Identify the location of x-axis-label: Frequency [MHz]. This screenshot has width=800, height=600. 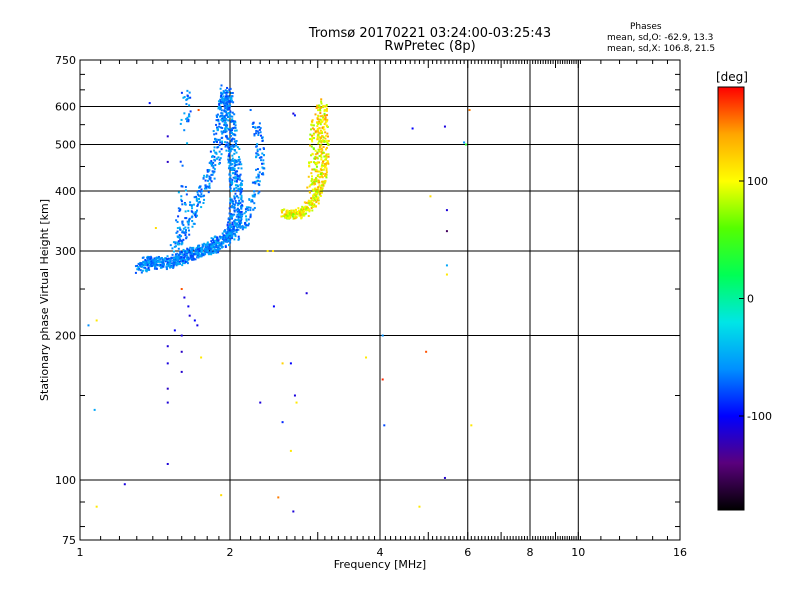
(380, 564).